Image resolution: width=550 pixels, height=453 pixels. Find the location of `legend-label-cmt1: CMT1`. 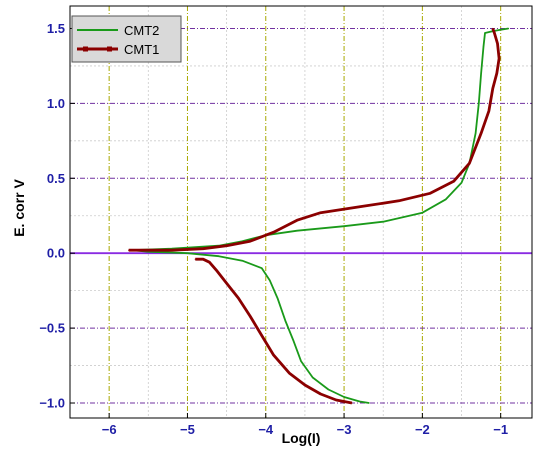

legend-label-cmt1: CMT1 is located at coordinates (141, 49).